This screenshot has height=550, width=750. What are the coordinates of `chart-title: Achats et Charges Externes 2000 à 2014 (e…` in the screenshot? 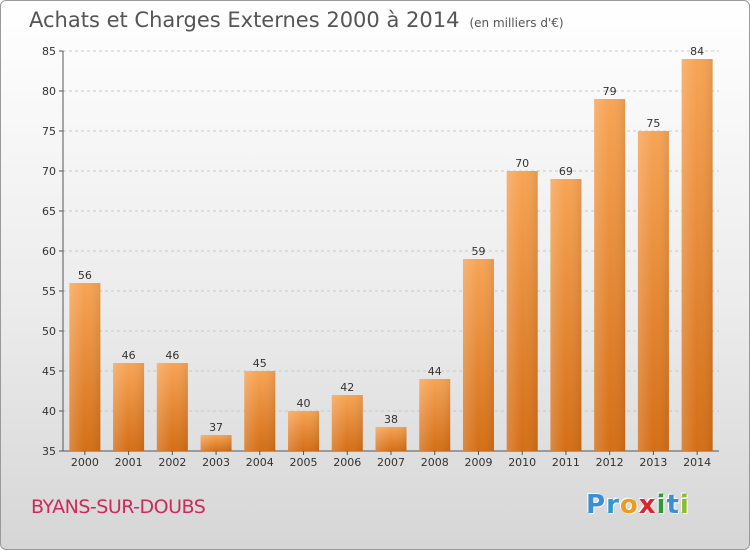 It's located at (296, 20).